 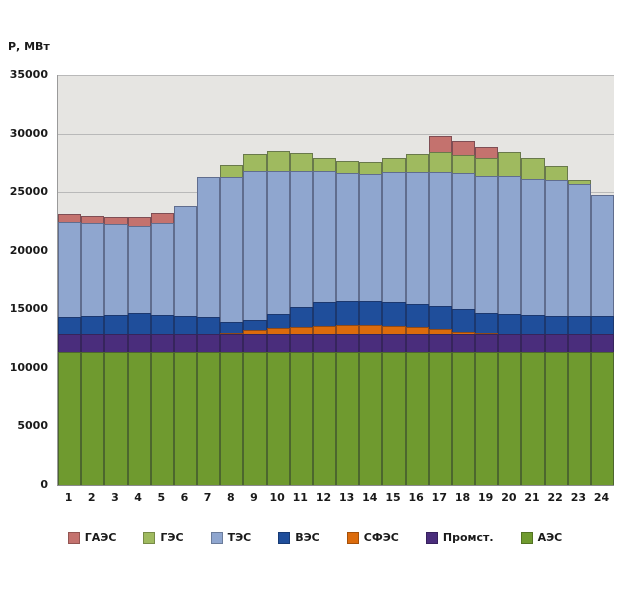 I want to click on legend-label: СФЭС, so click(x=381, y=537).